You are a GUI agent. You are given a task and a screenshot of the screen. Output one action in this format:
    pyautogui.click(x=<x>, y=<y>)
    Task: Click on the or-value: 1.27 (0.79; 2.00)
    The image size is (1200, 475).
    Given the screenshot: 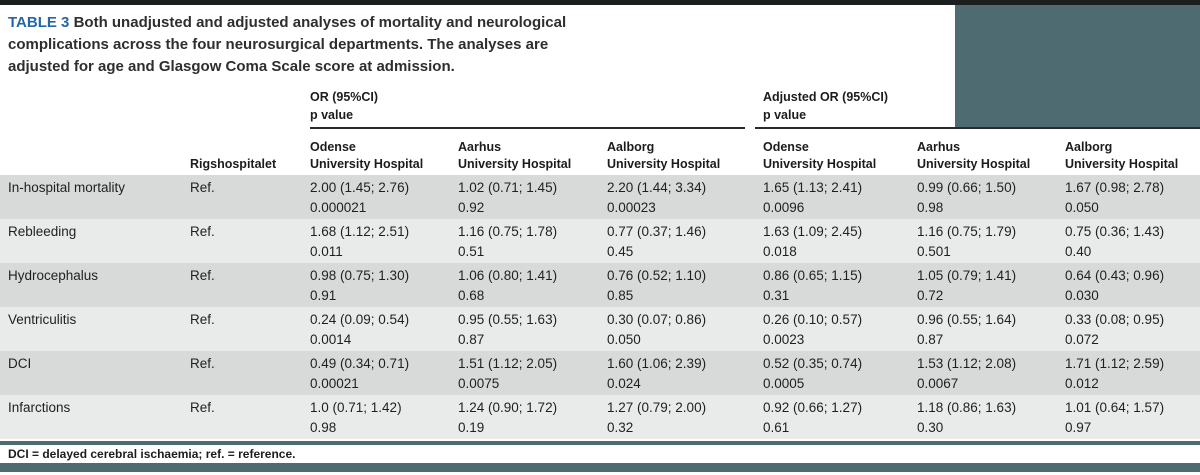 What is the action you would take?
    pyautogui.click(x=657, y=407)
    